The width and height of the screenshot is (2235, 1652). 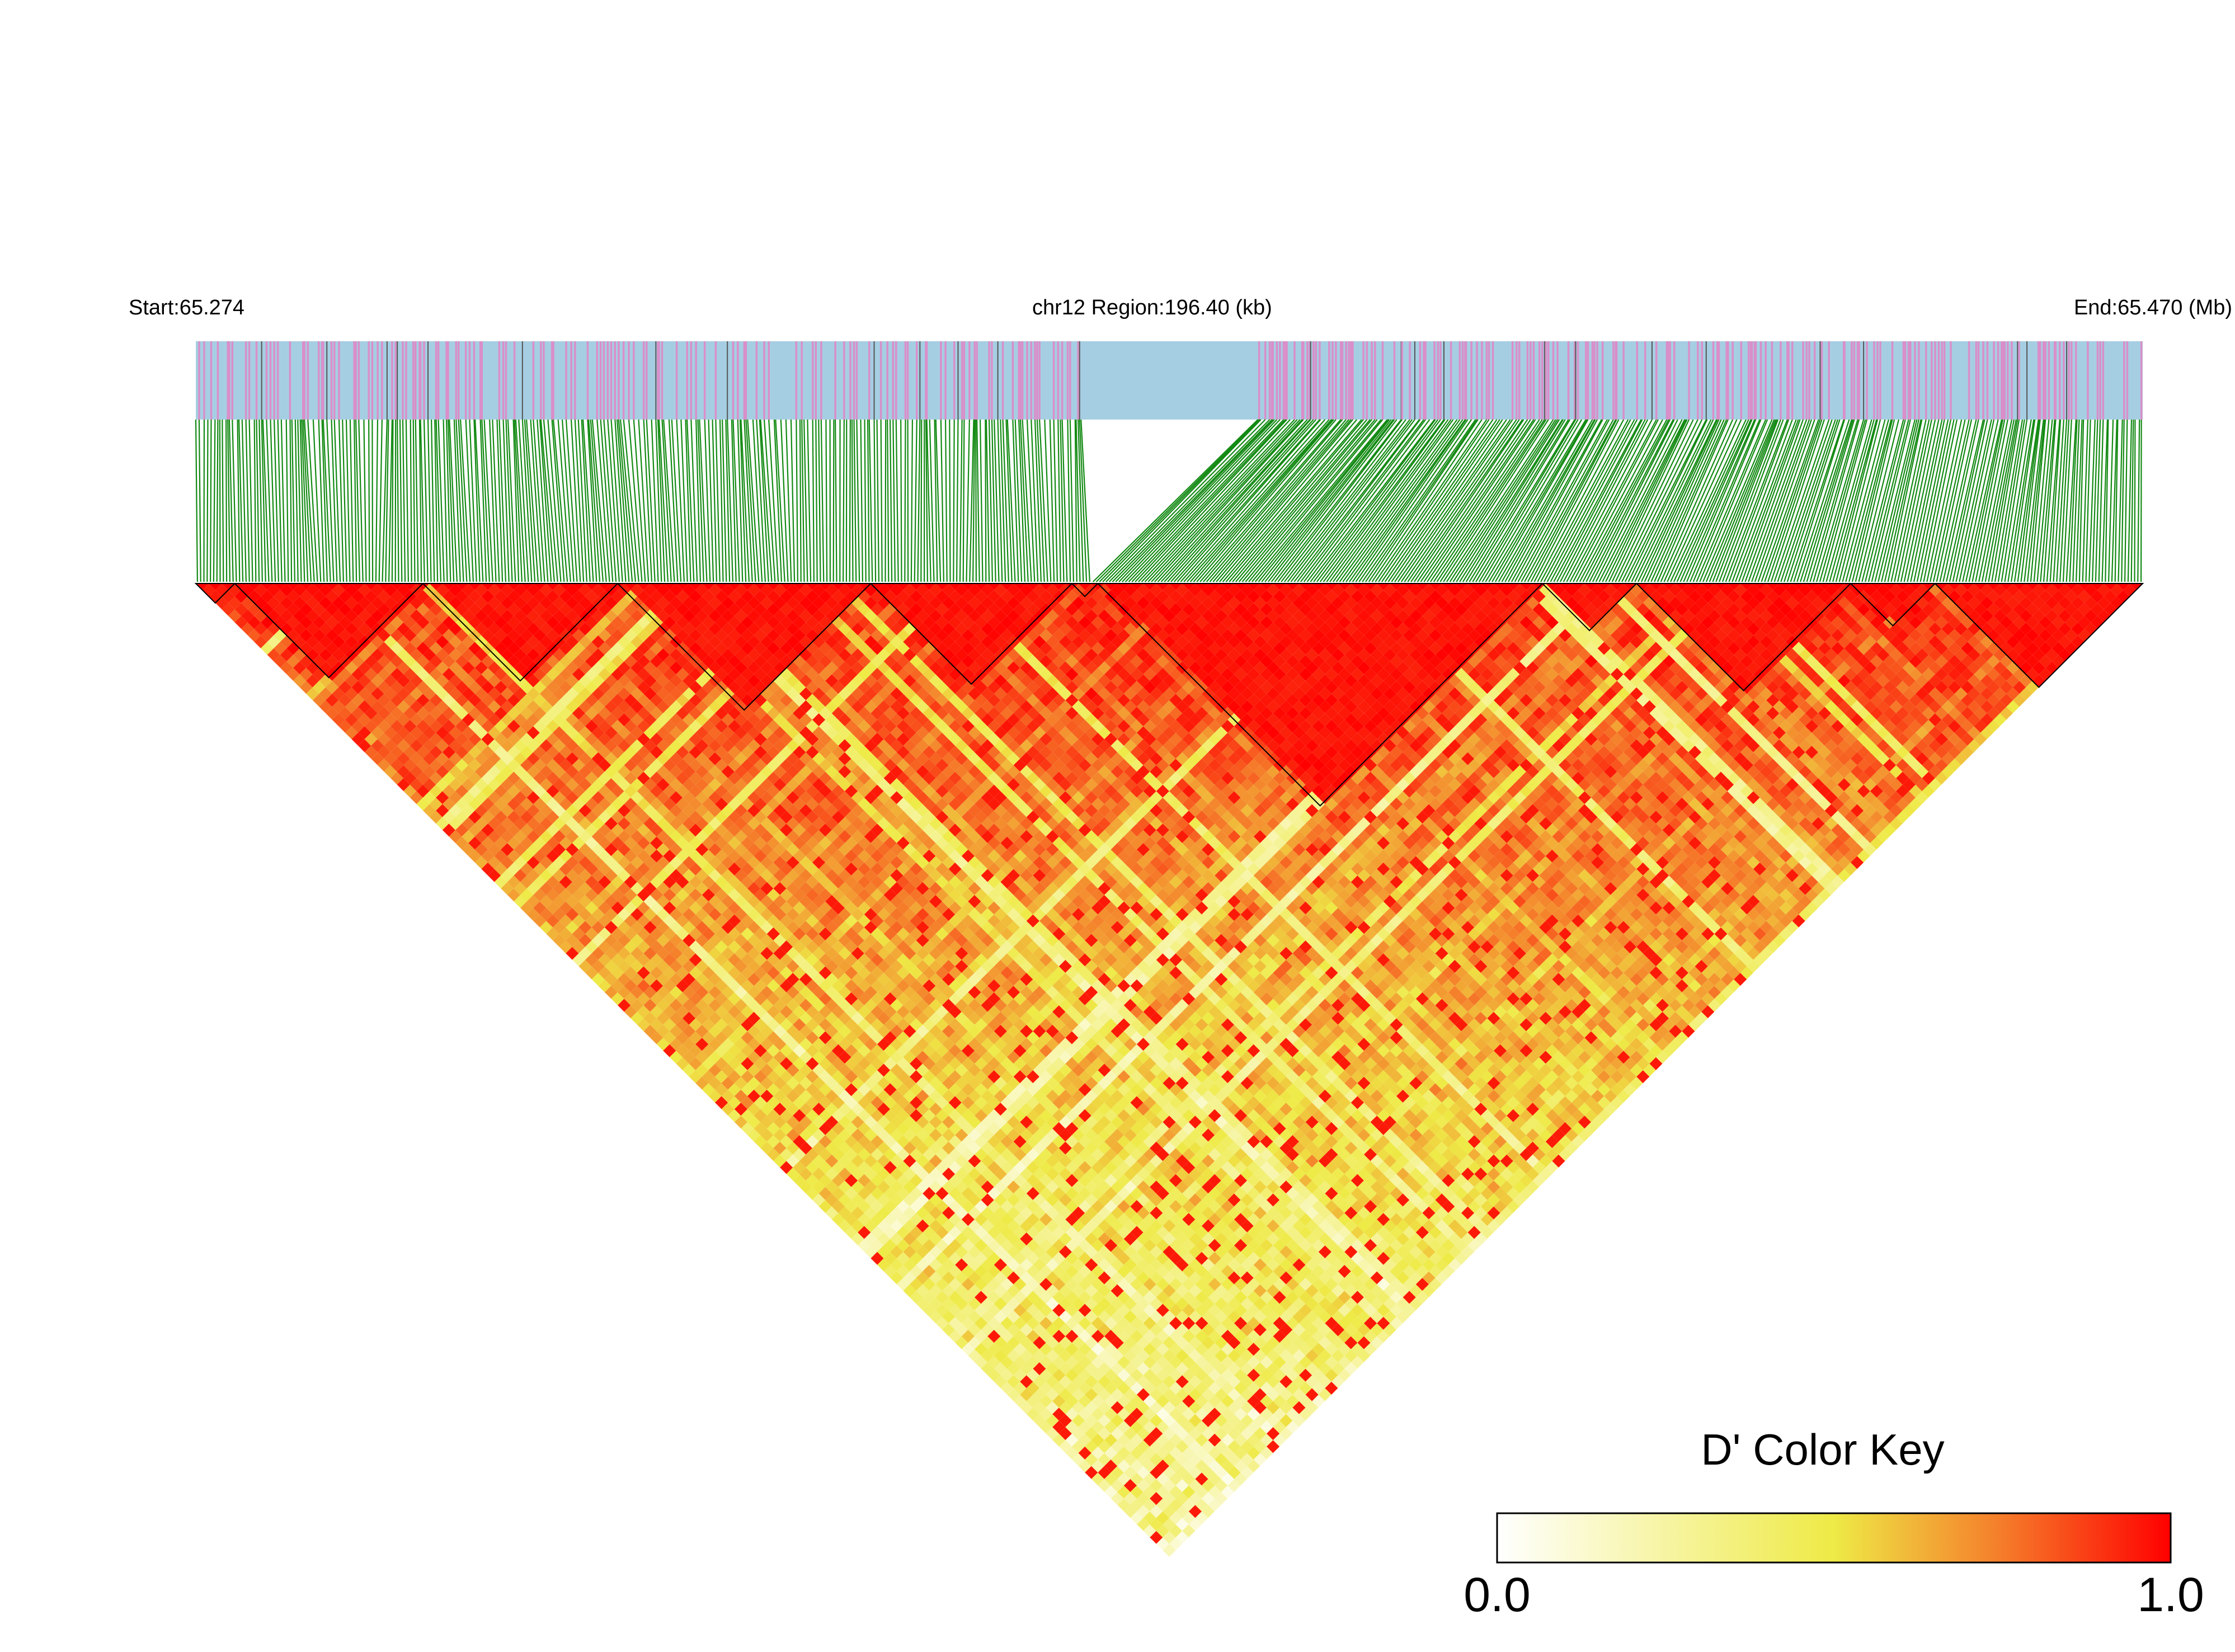 What do you see at coordinates (1169, 381) in the screenshot?
I see `snp-position-track` at bounding box center [1169, 381].